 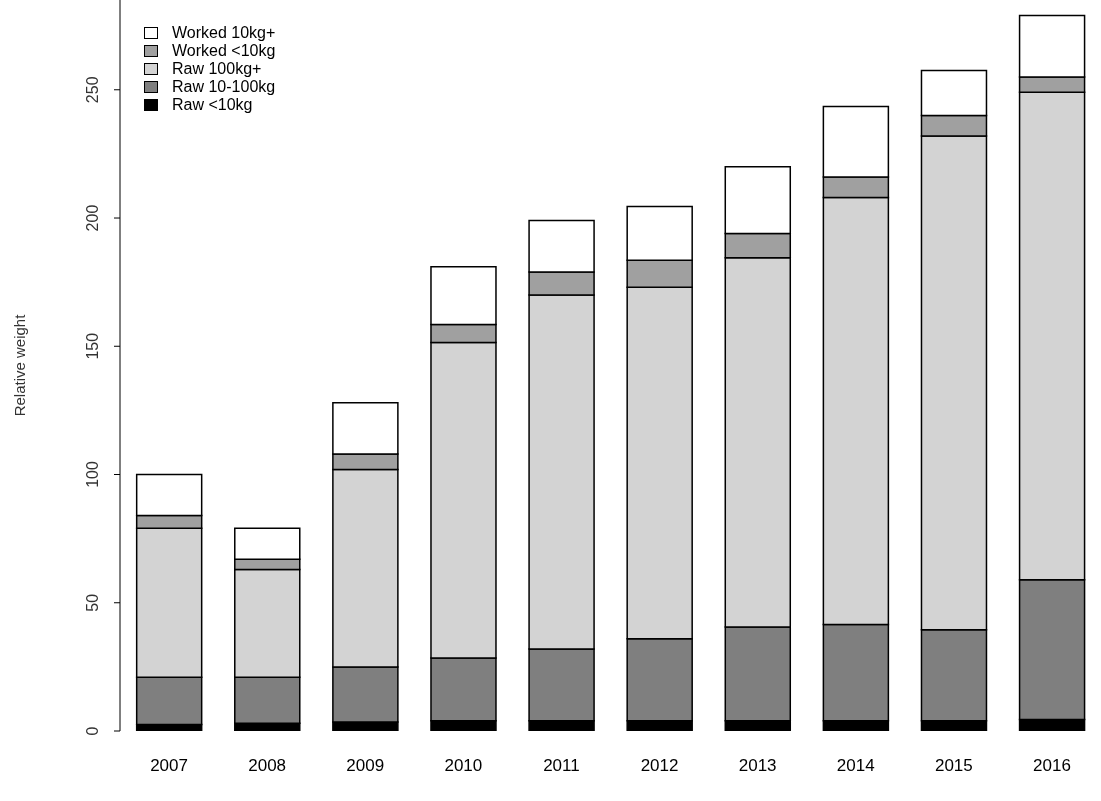 What do you see at coordinates (267, 766) in the screenshot?
I see `x-tick-label: 2008` at bounding box center [267, 766].